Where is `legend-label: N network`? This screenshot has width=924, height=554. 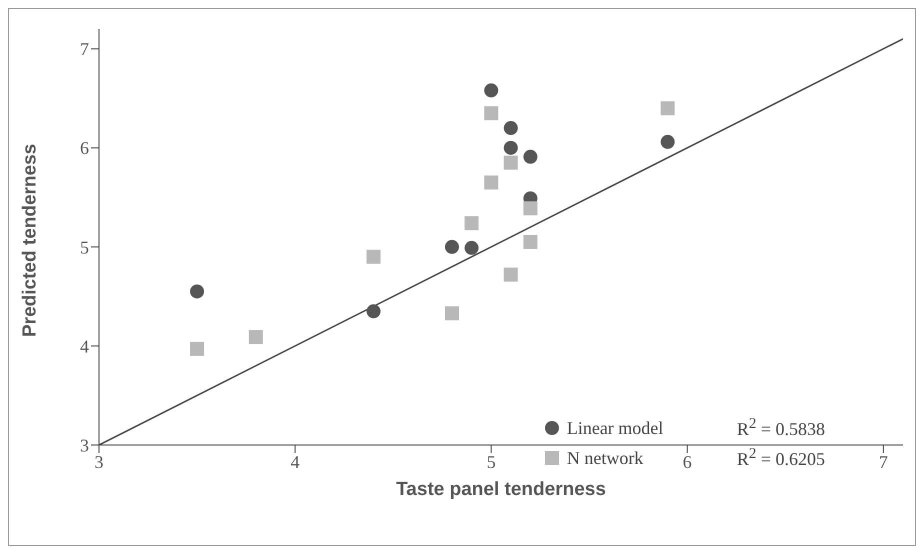 legend-label: N network is located at coordinates (605, 458).